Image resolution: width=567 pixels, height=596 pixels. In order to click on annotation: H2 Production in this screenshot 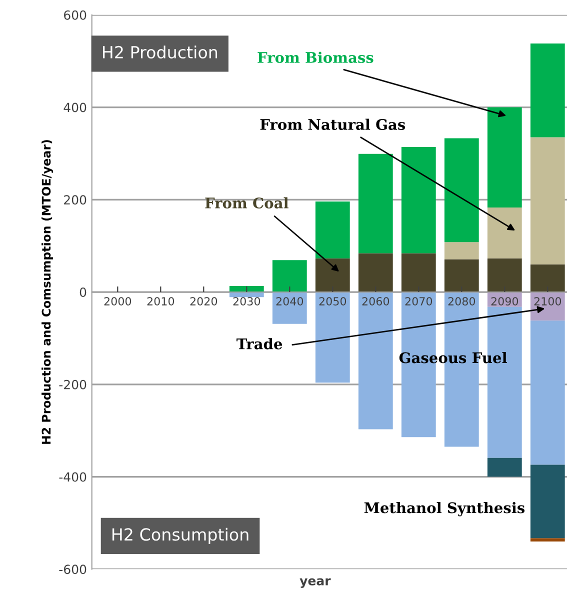, I will do `click(160, 52)`.